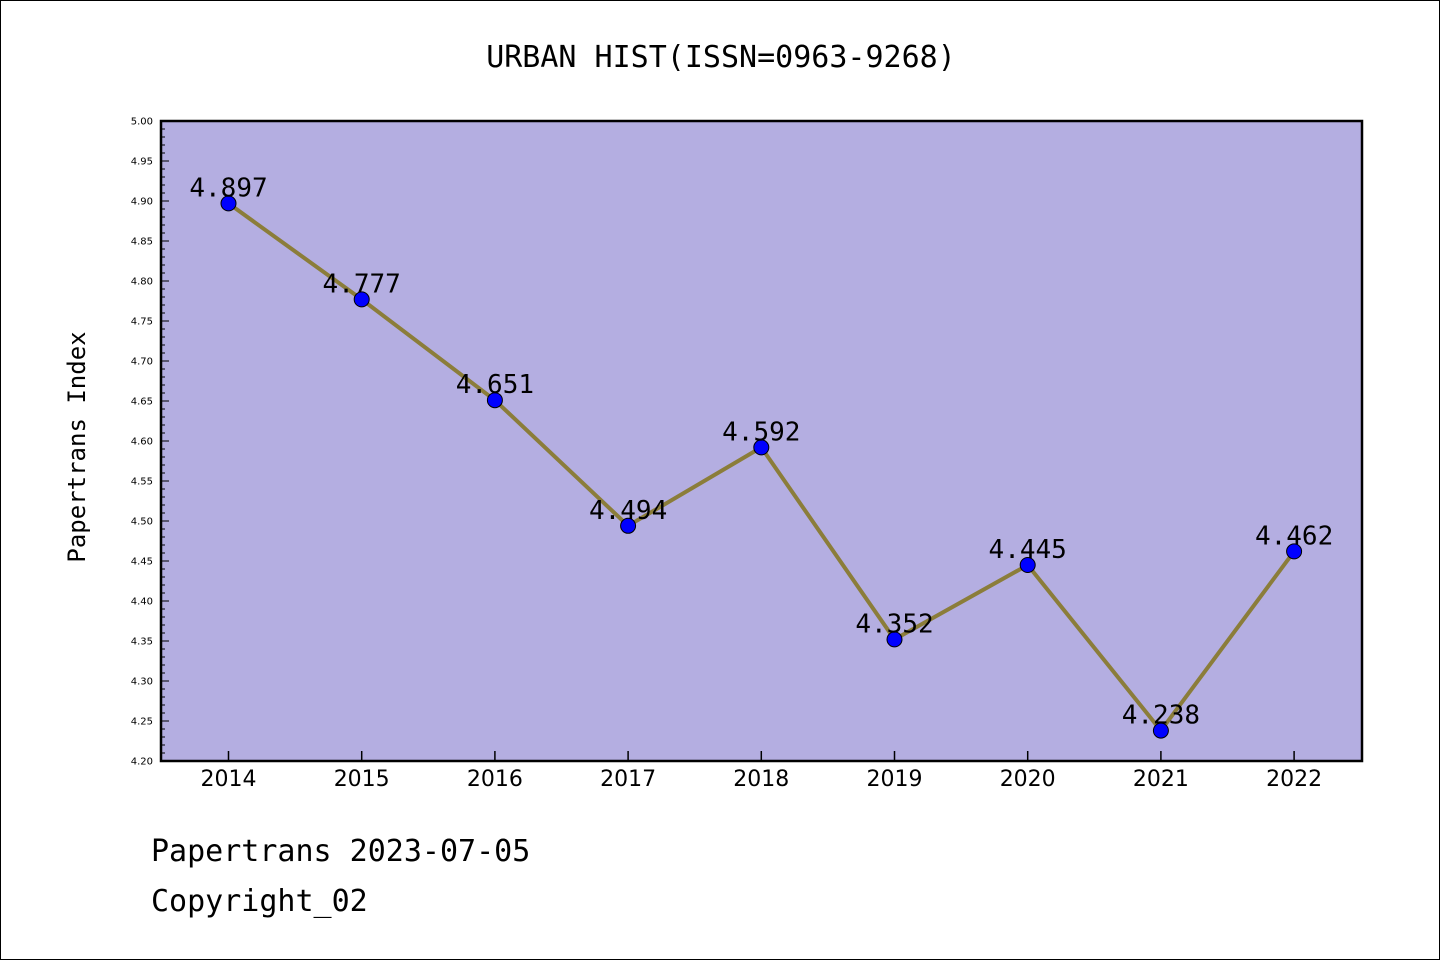 The image size is (1440, 961). What do you see at coordinates (142, 202) in the screenshot?
I see `y-tick-label: 4.90` at bounding box center [142, 202].